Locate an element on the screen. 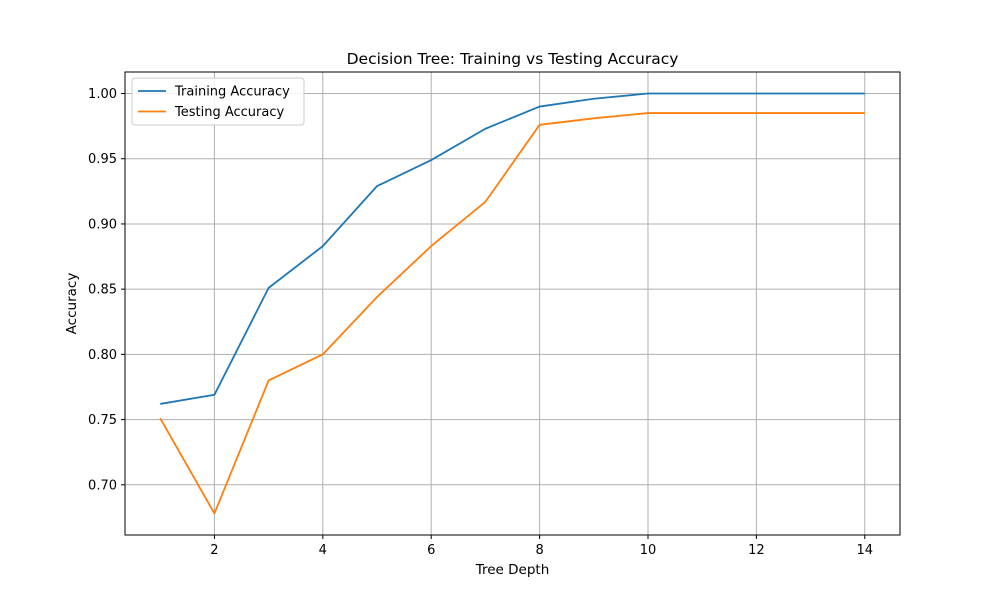 The width and height of the screenshot is (1000, 604). y-tick-label: 0.85 is located at coordinates (102, 290).